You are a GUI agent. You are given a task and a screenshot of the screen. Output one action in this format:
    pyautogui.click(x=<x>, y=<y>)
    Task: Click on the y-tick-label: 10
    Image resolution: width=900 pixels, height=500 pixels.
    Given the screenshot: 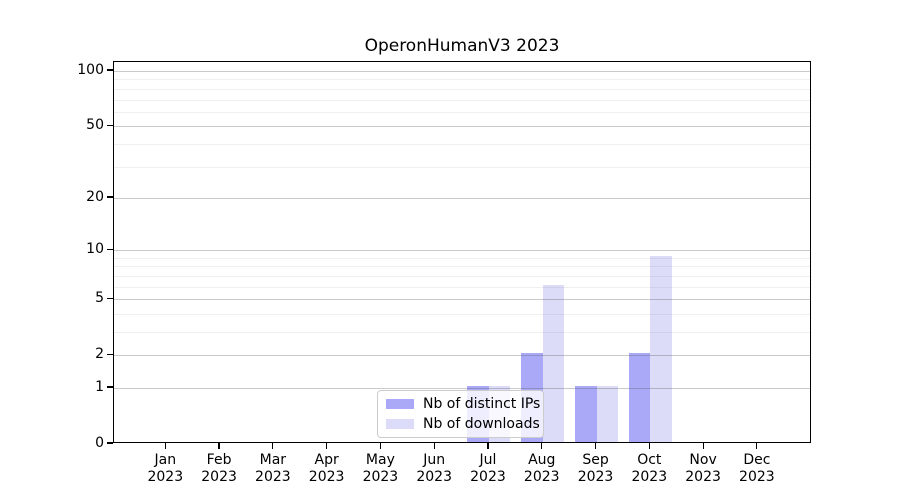 What is the action you would take?
    pyautogui.click(x=95, y=249)
    